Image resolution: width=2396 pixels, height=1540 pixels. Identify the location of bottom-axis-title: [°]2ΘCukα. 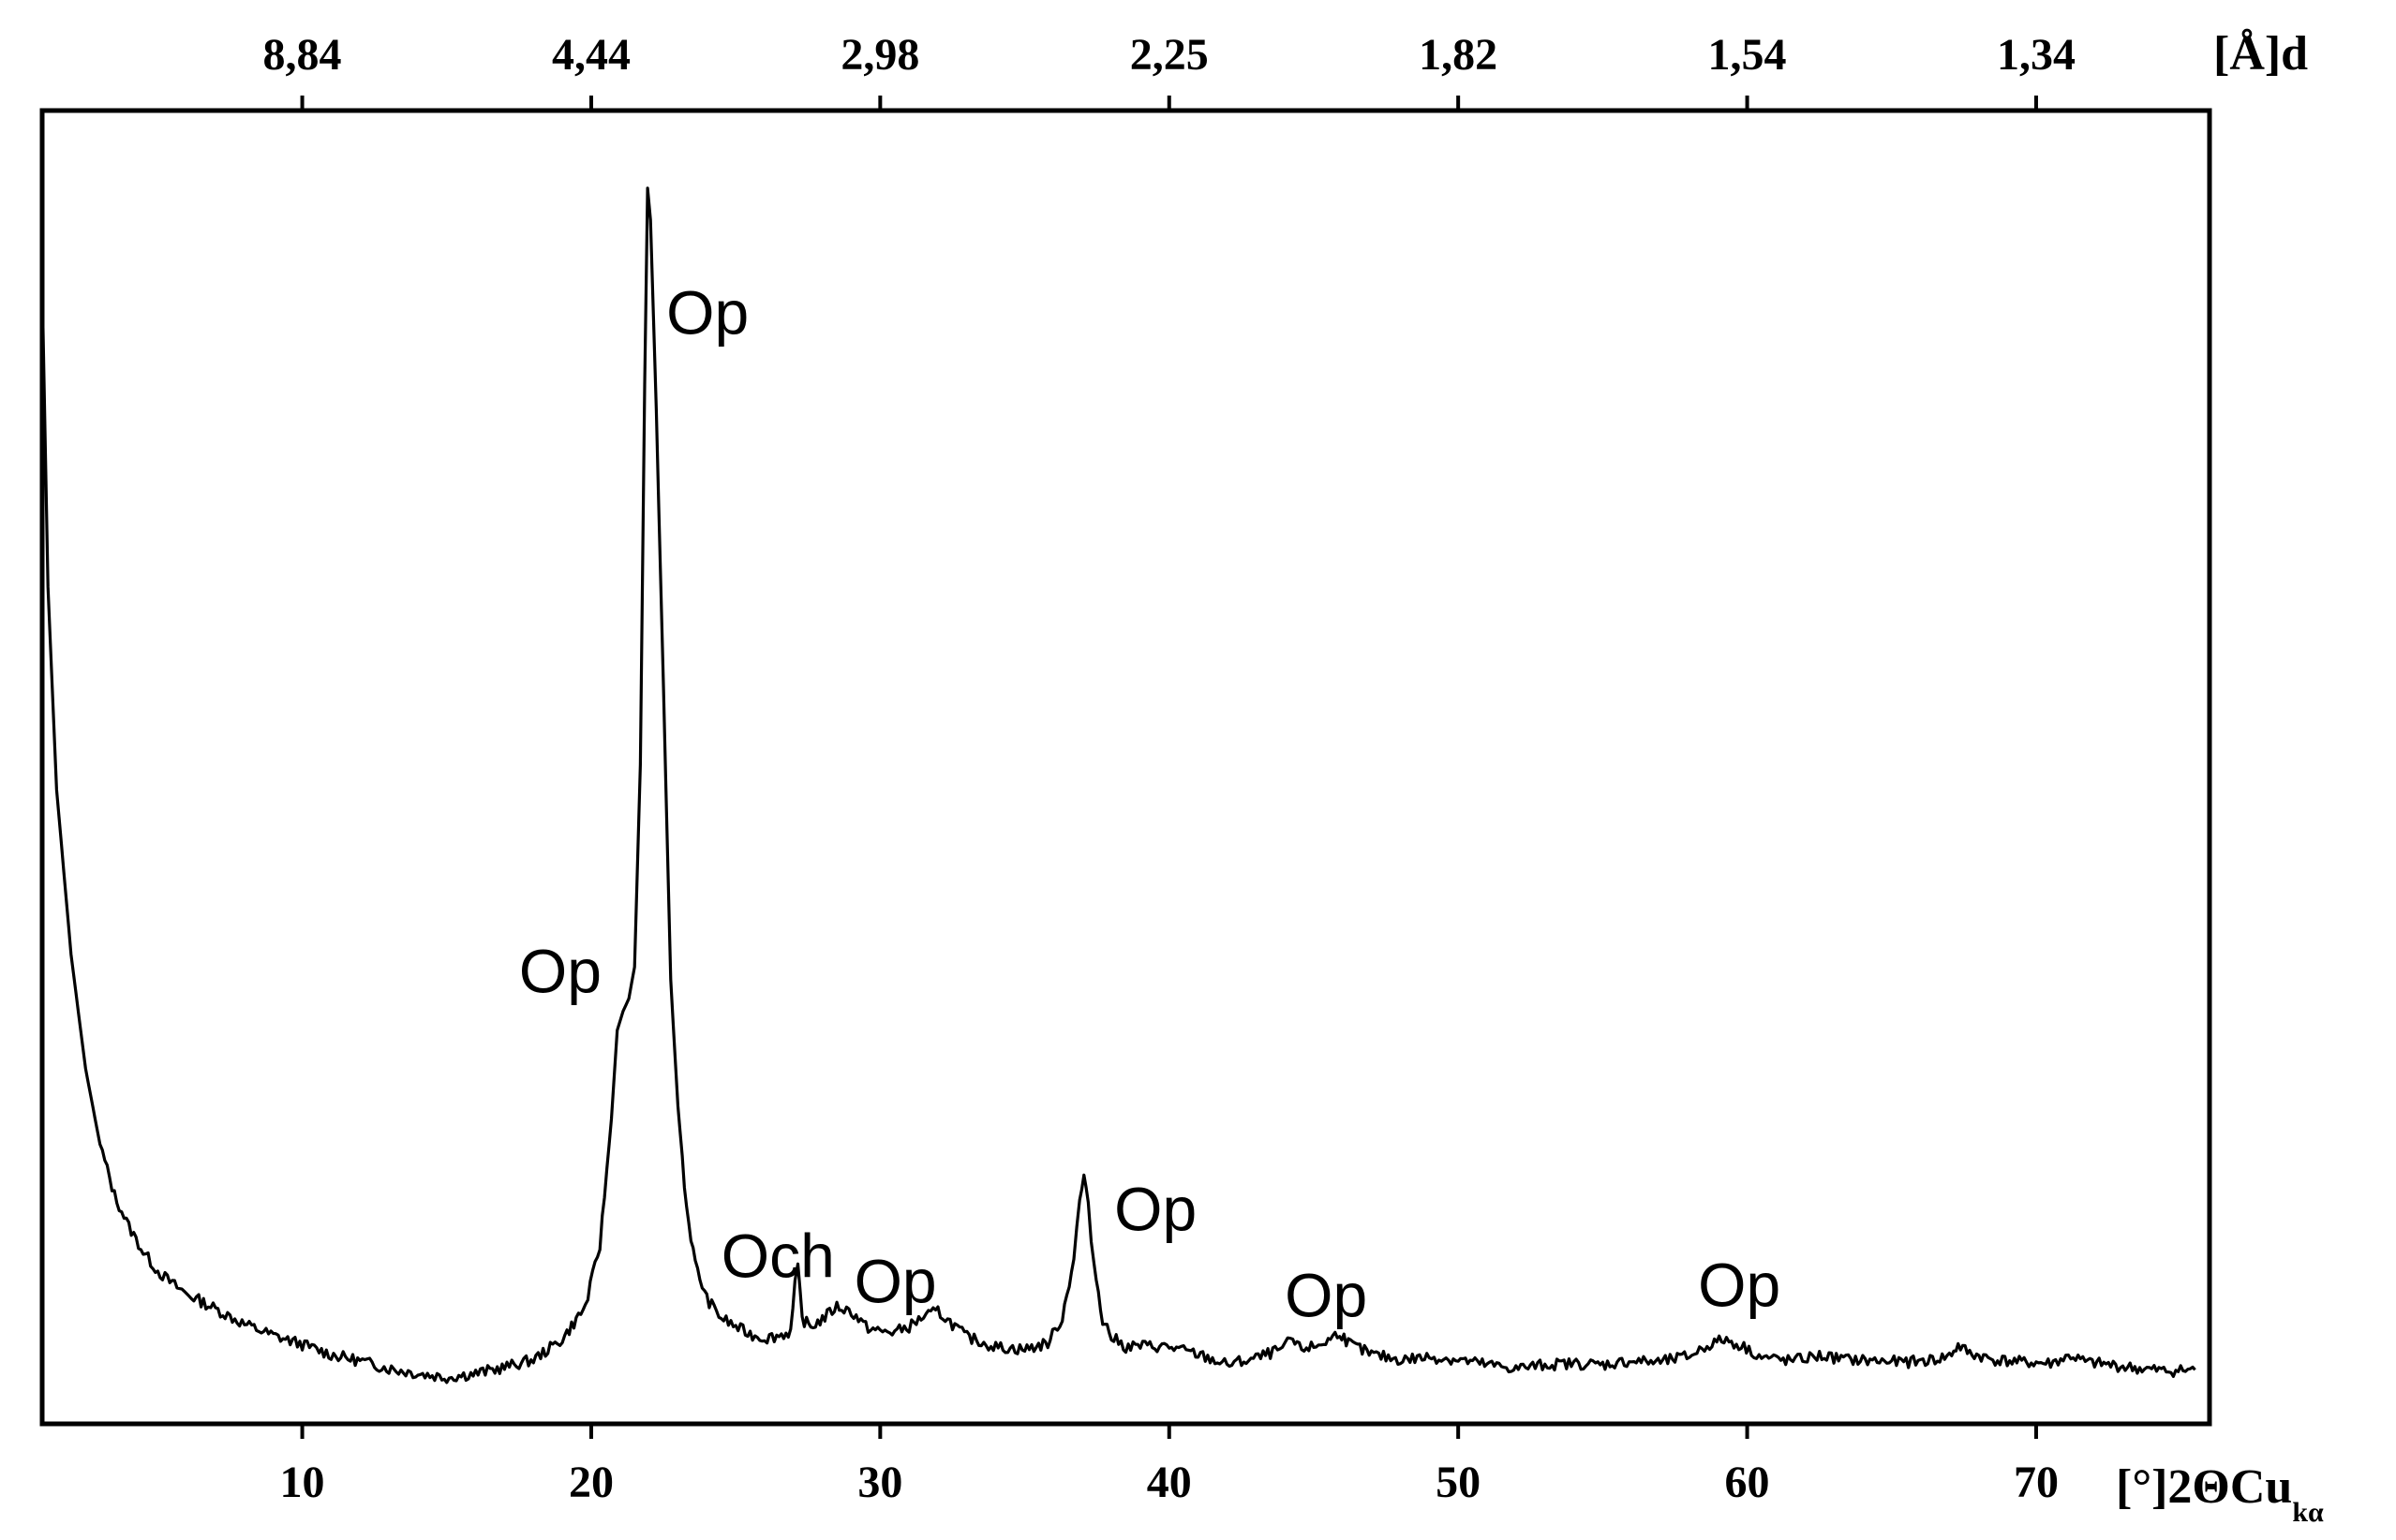
(2220, 1494).